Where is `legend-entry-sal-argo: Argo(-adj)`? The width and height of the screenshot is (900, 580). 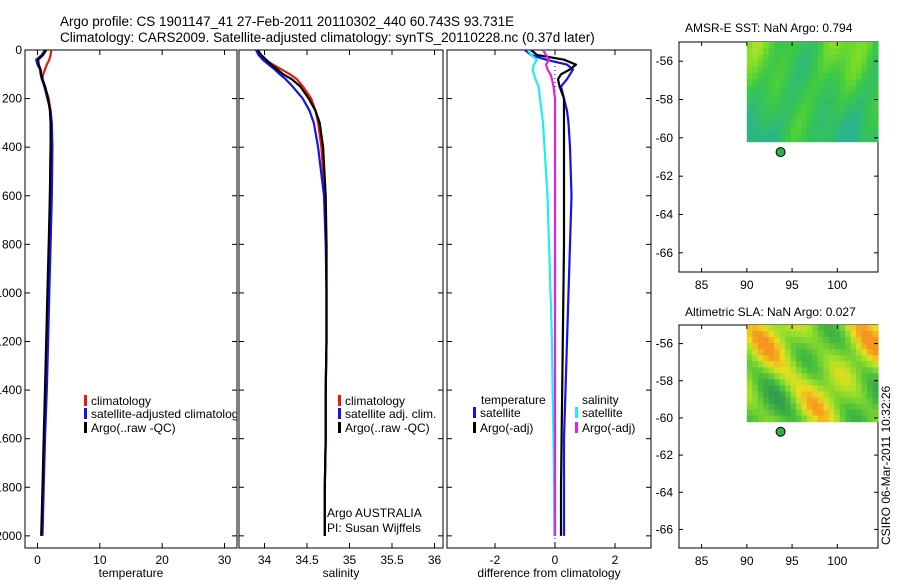
legend-entry-sal-argo: Argo(-adj) is located at coordinates (608, 428).